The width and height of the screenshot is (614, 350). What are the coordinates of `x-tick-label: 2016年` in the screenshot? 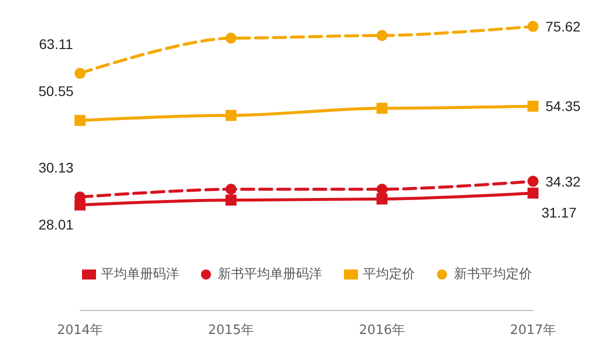 It's located at (382, 330).